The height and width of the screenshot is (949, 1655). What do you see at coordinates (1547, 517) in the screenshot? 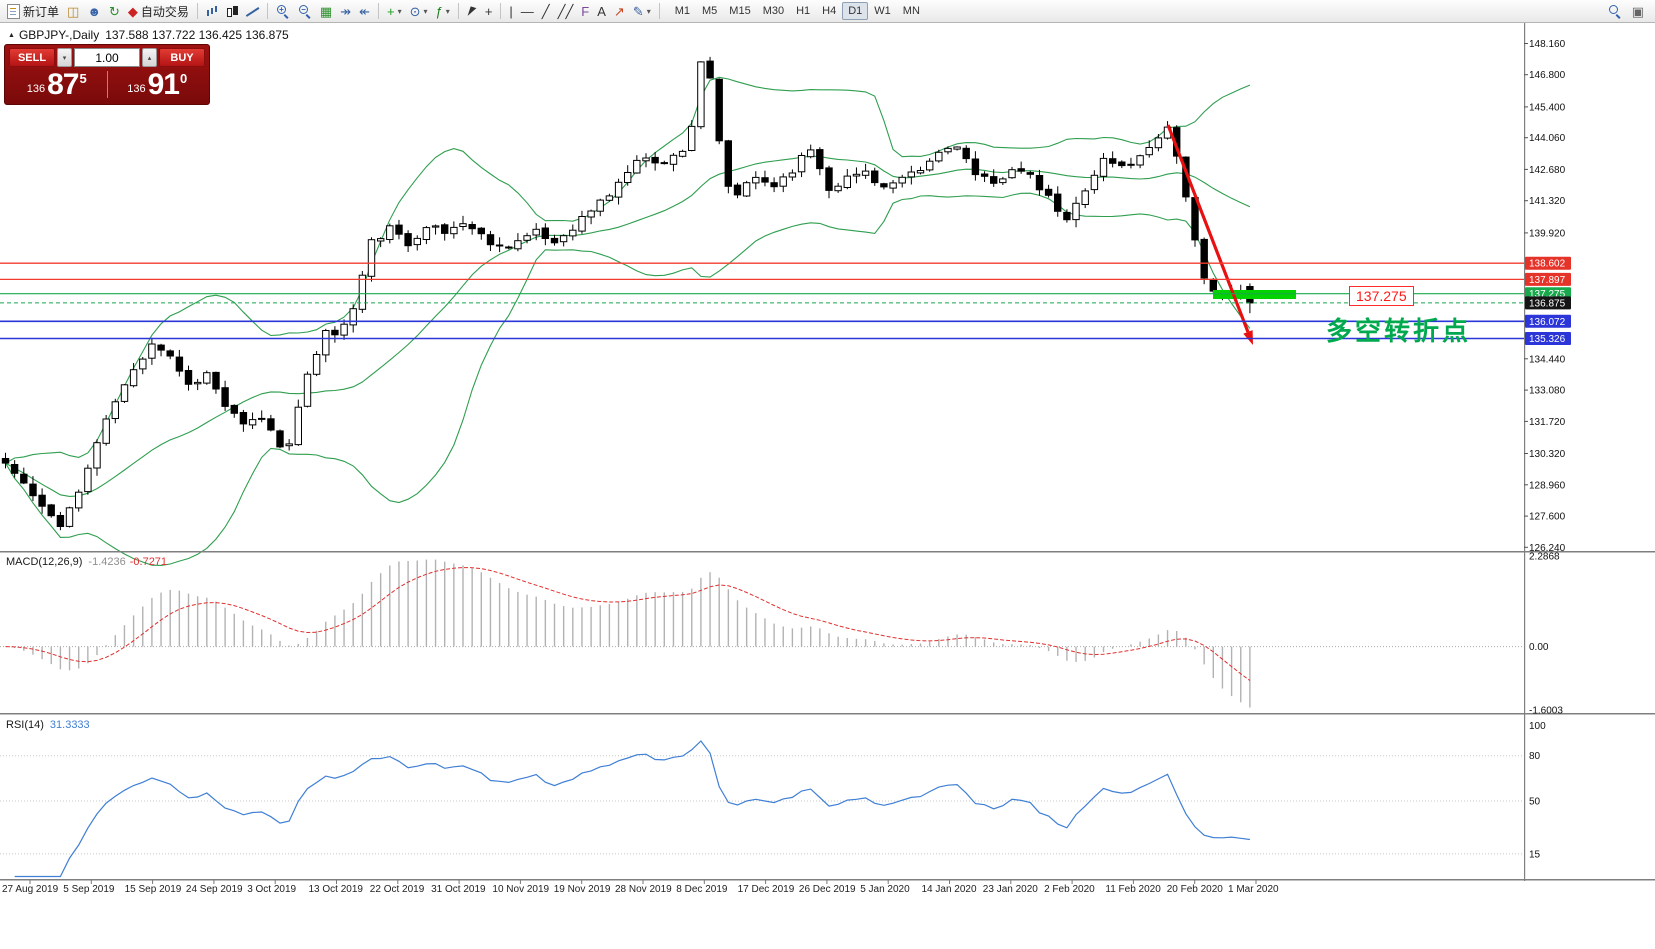
I see `svg-text: 127.600` at bounding box center [1547, 517].